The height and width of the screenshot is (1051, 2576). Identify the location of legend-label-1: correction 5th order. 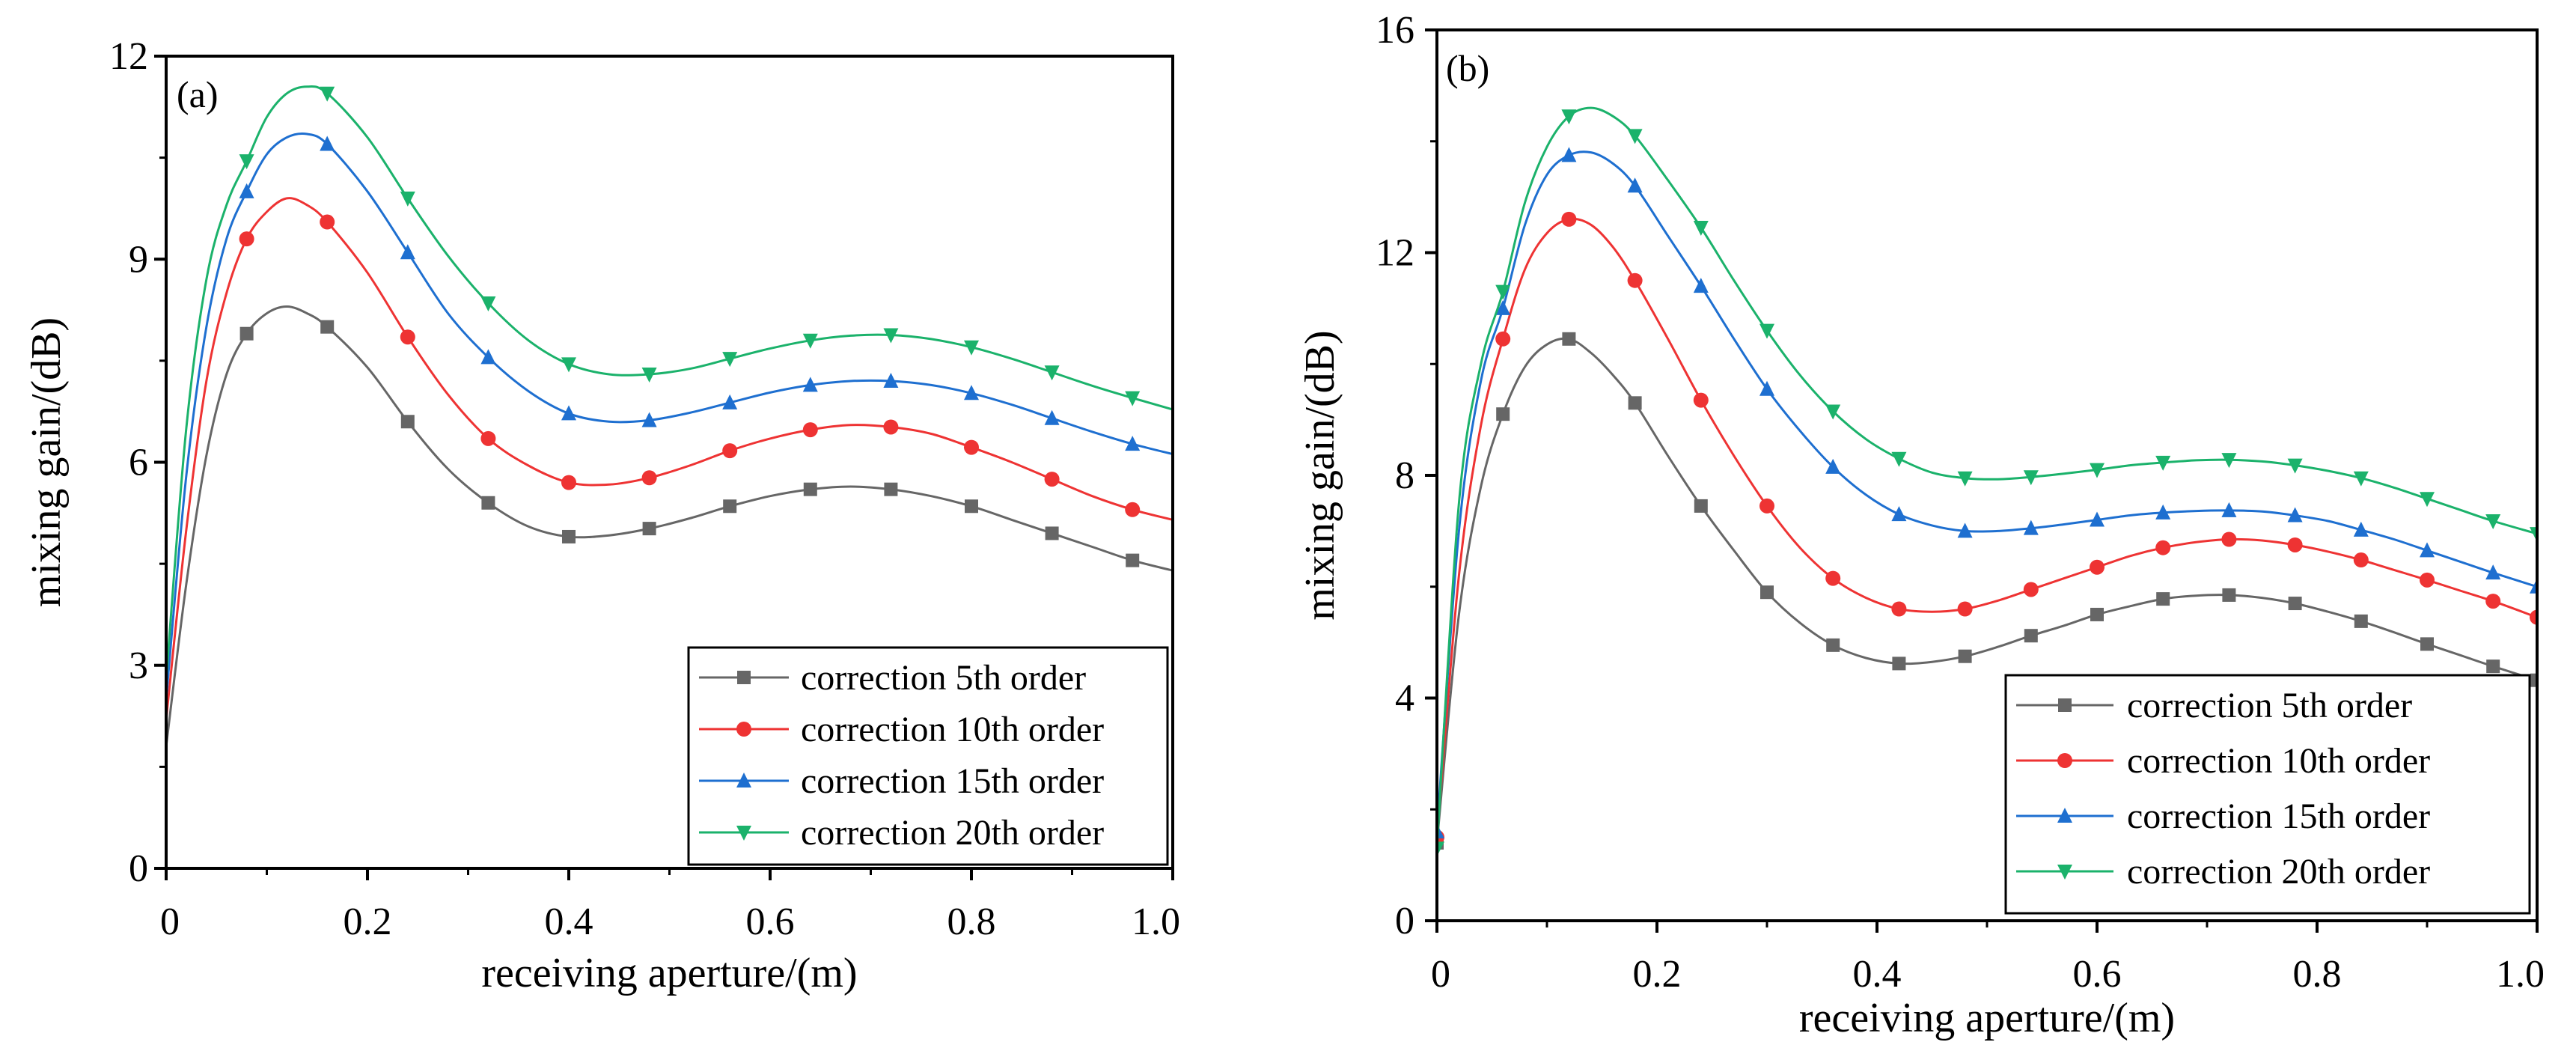
(943, 678).